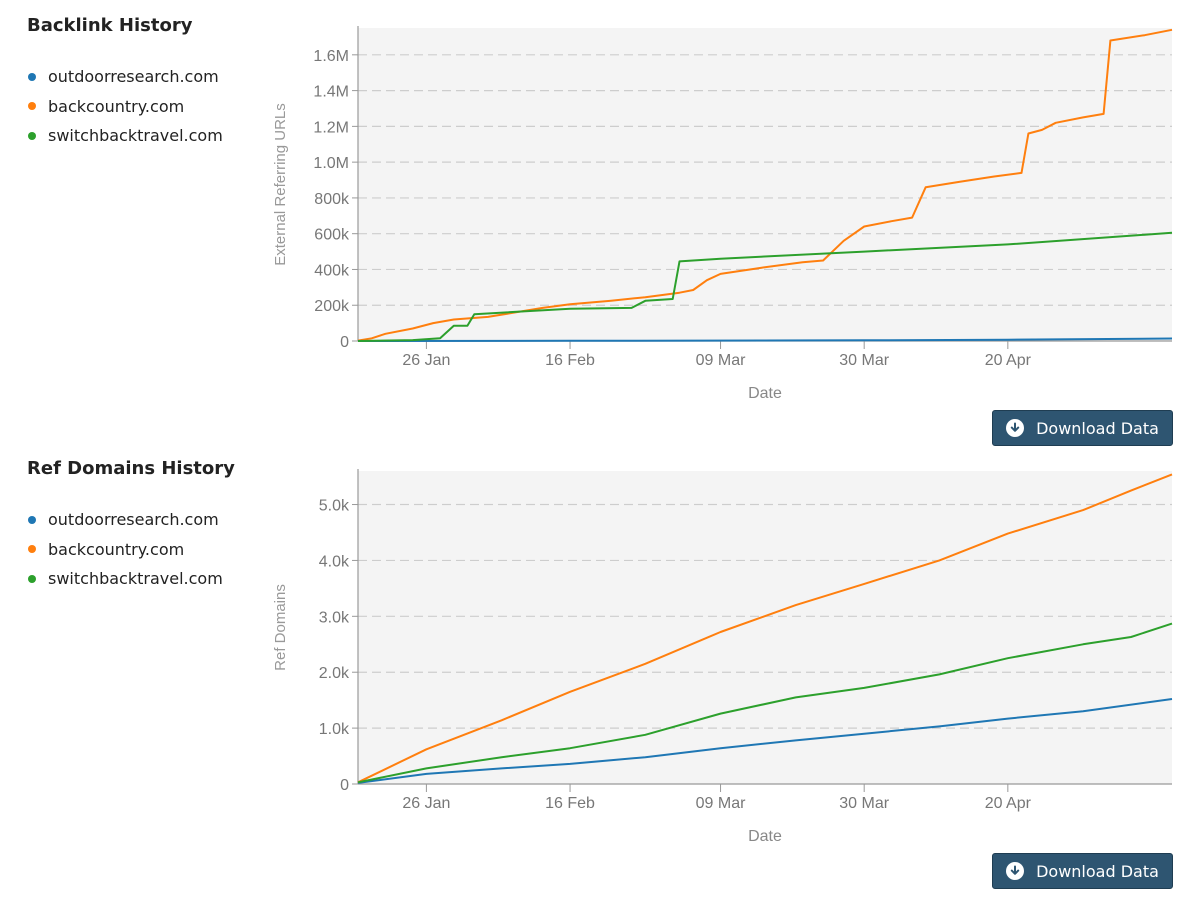 Image resolution: width=1200 pixels, height=914 pixels. Describe the element at coordinates (280, 184) in the screenshot. I see `y-axis-title: External Referring URLs` at that location.